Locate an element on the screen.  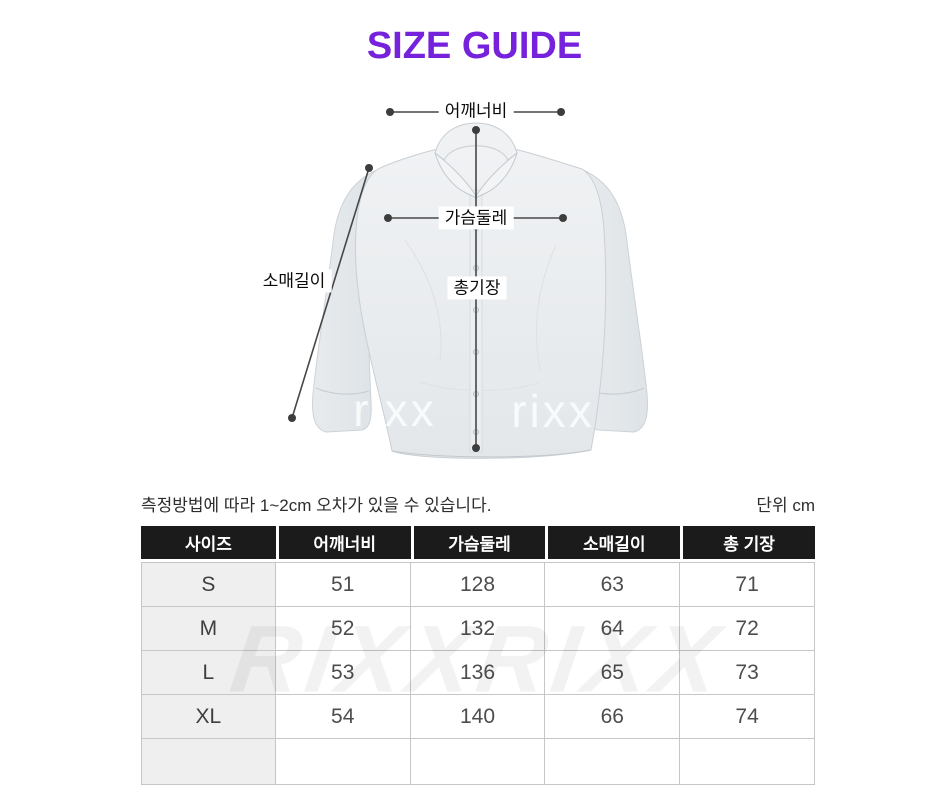
value-cell: 72 is located at coordinates (747, 629).